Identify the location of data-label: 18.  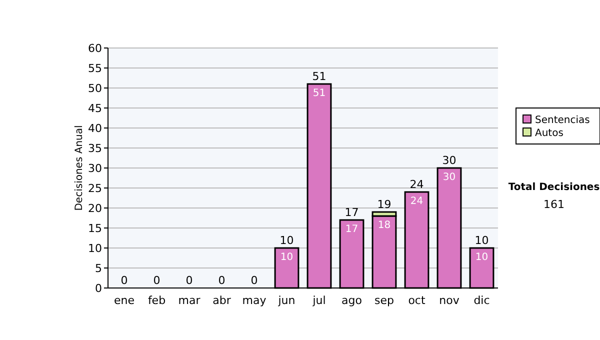
(384, 225).